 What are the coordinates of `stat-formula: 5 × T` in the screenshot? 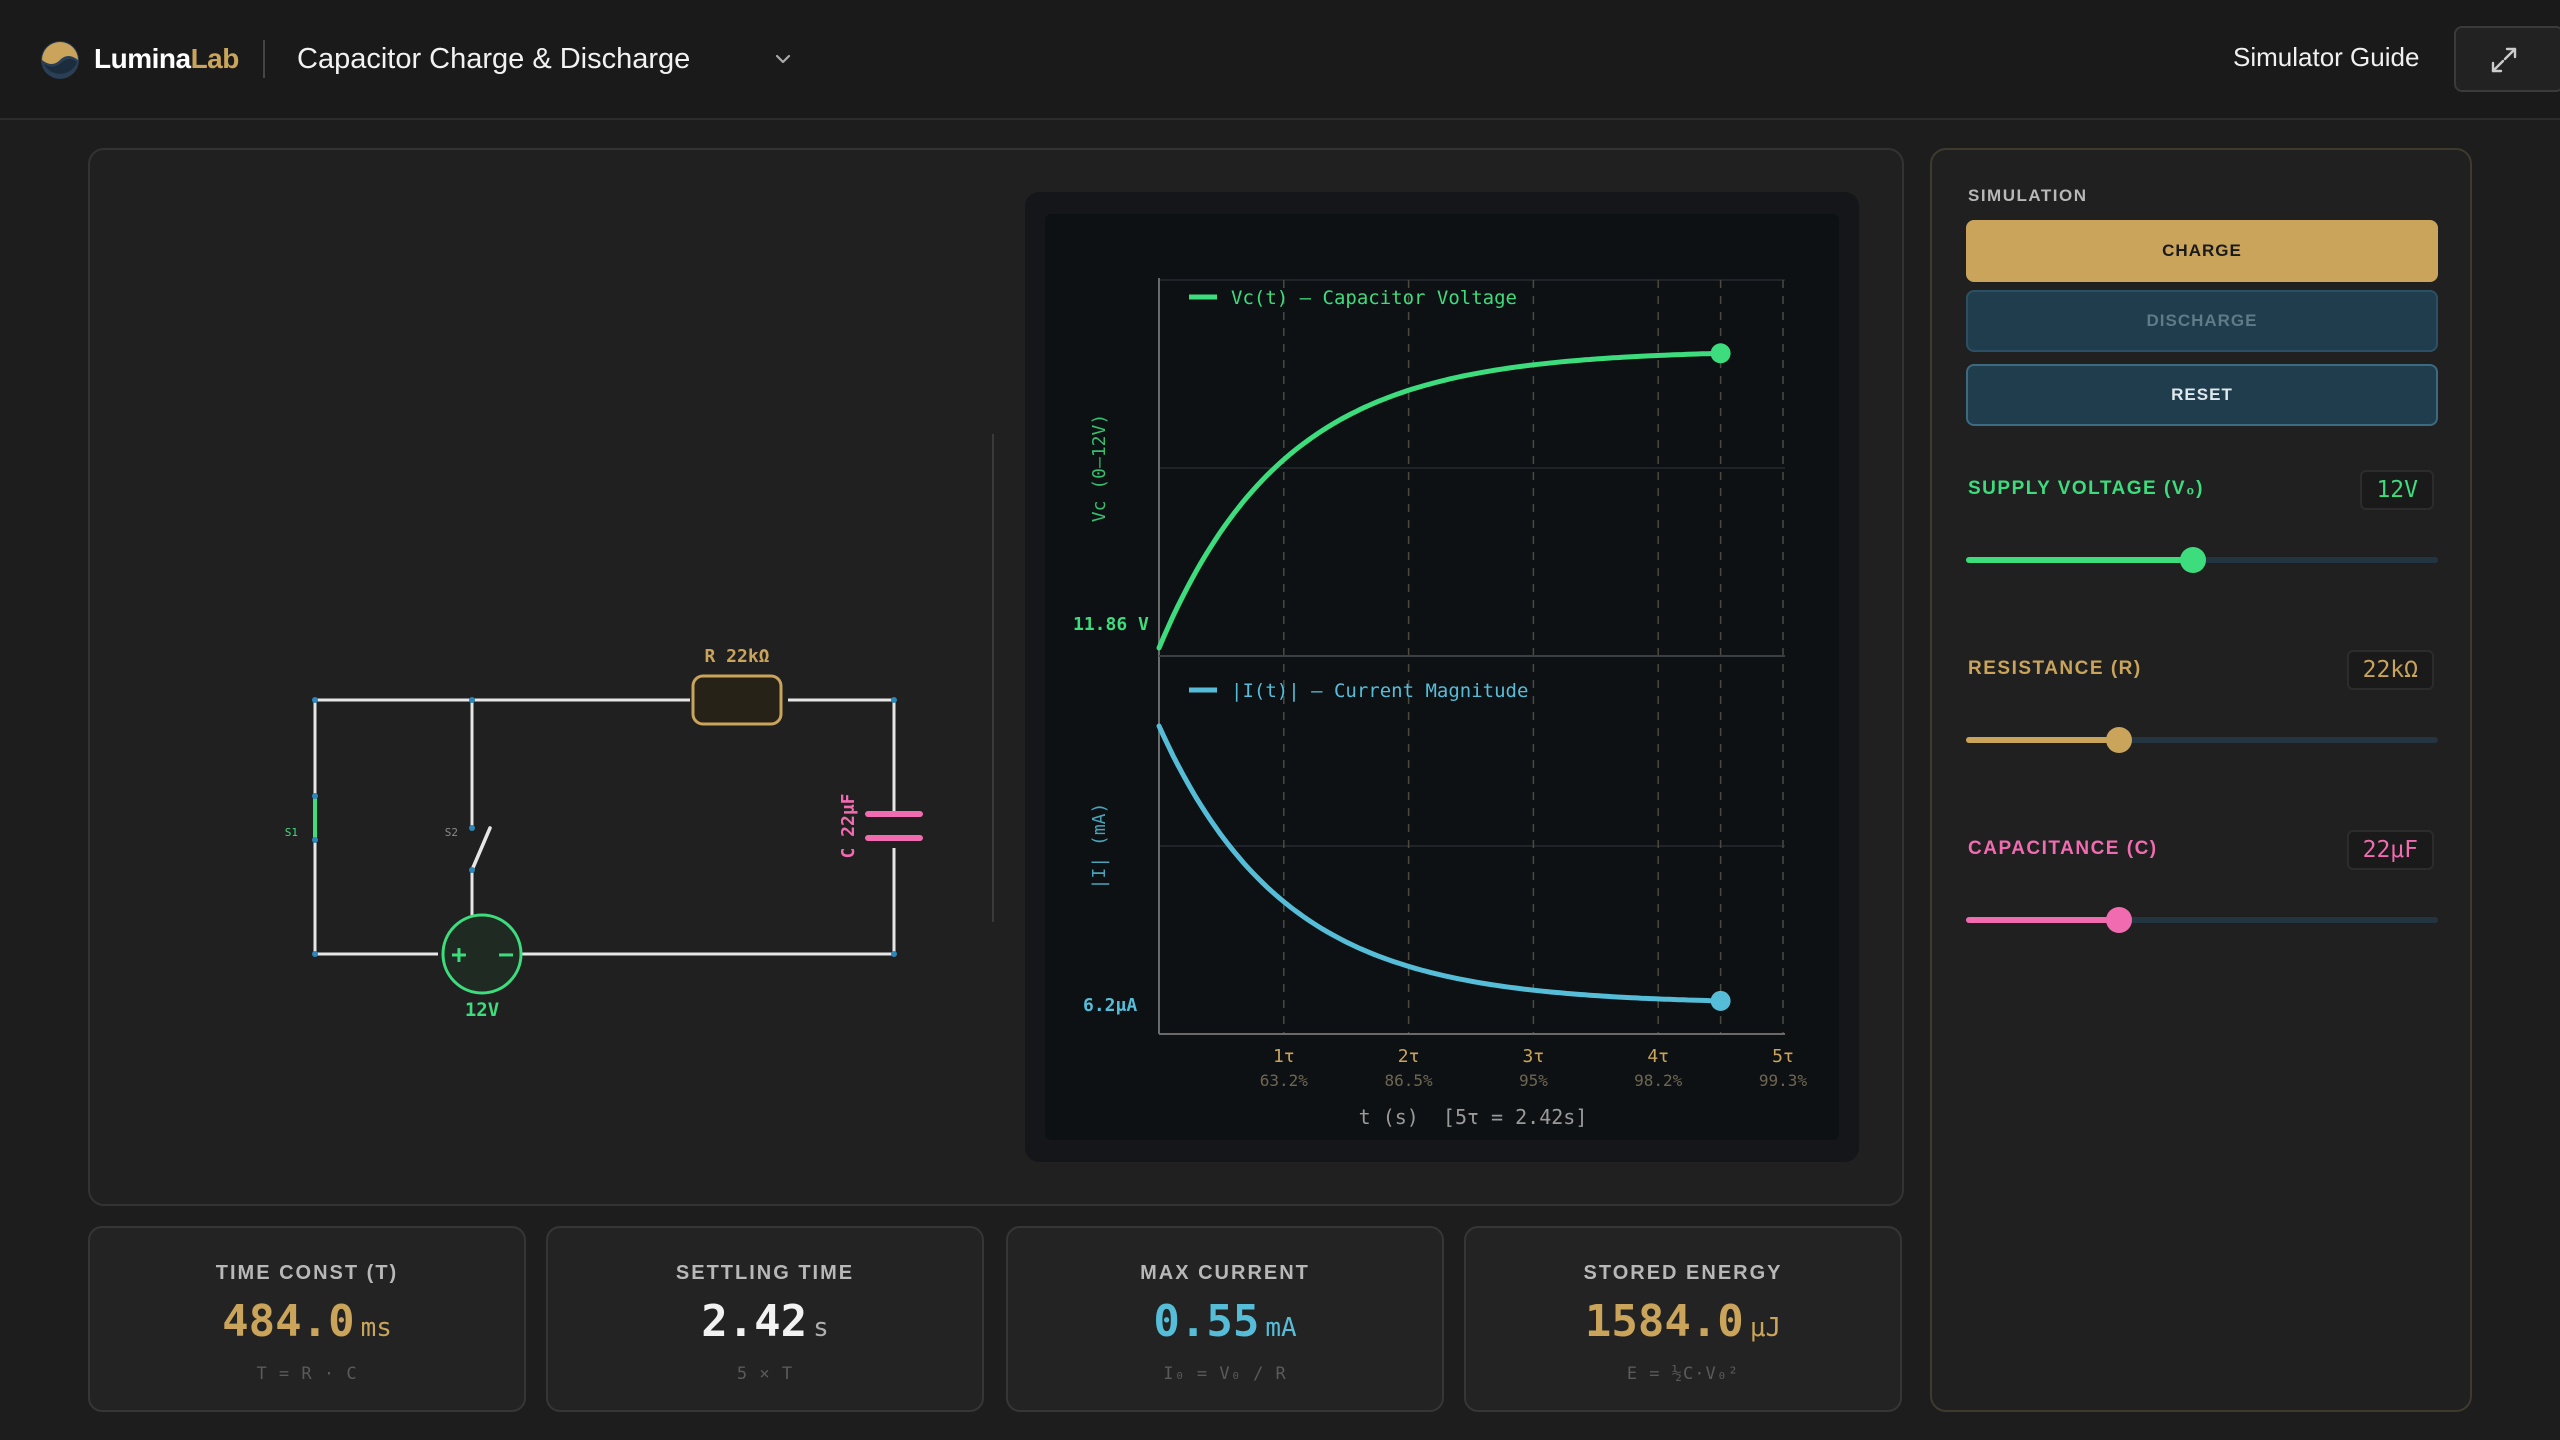 It's located at (765, 1374).